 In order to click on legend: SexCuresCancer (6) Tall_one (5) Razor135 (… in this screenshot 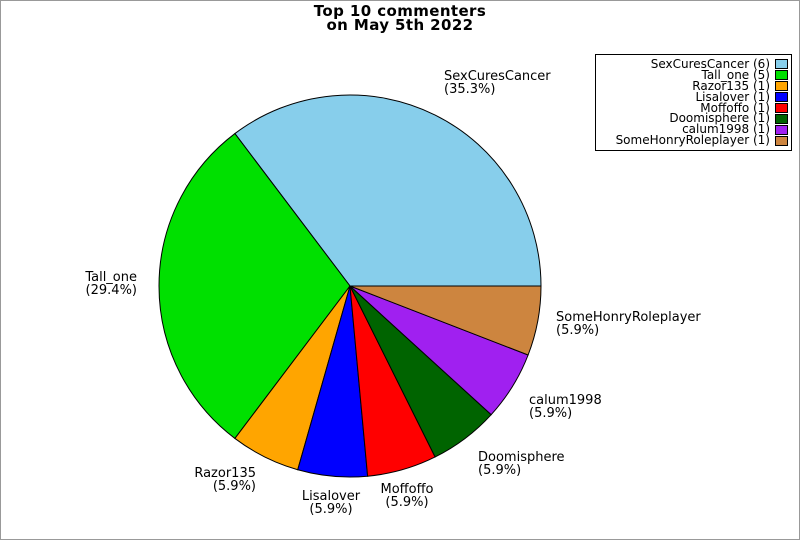, I will do `click(693, 102)`.